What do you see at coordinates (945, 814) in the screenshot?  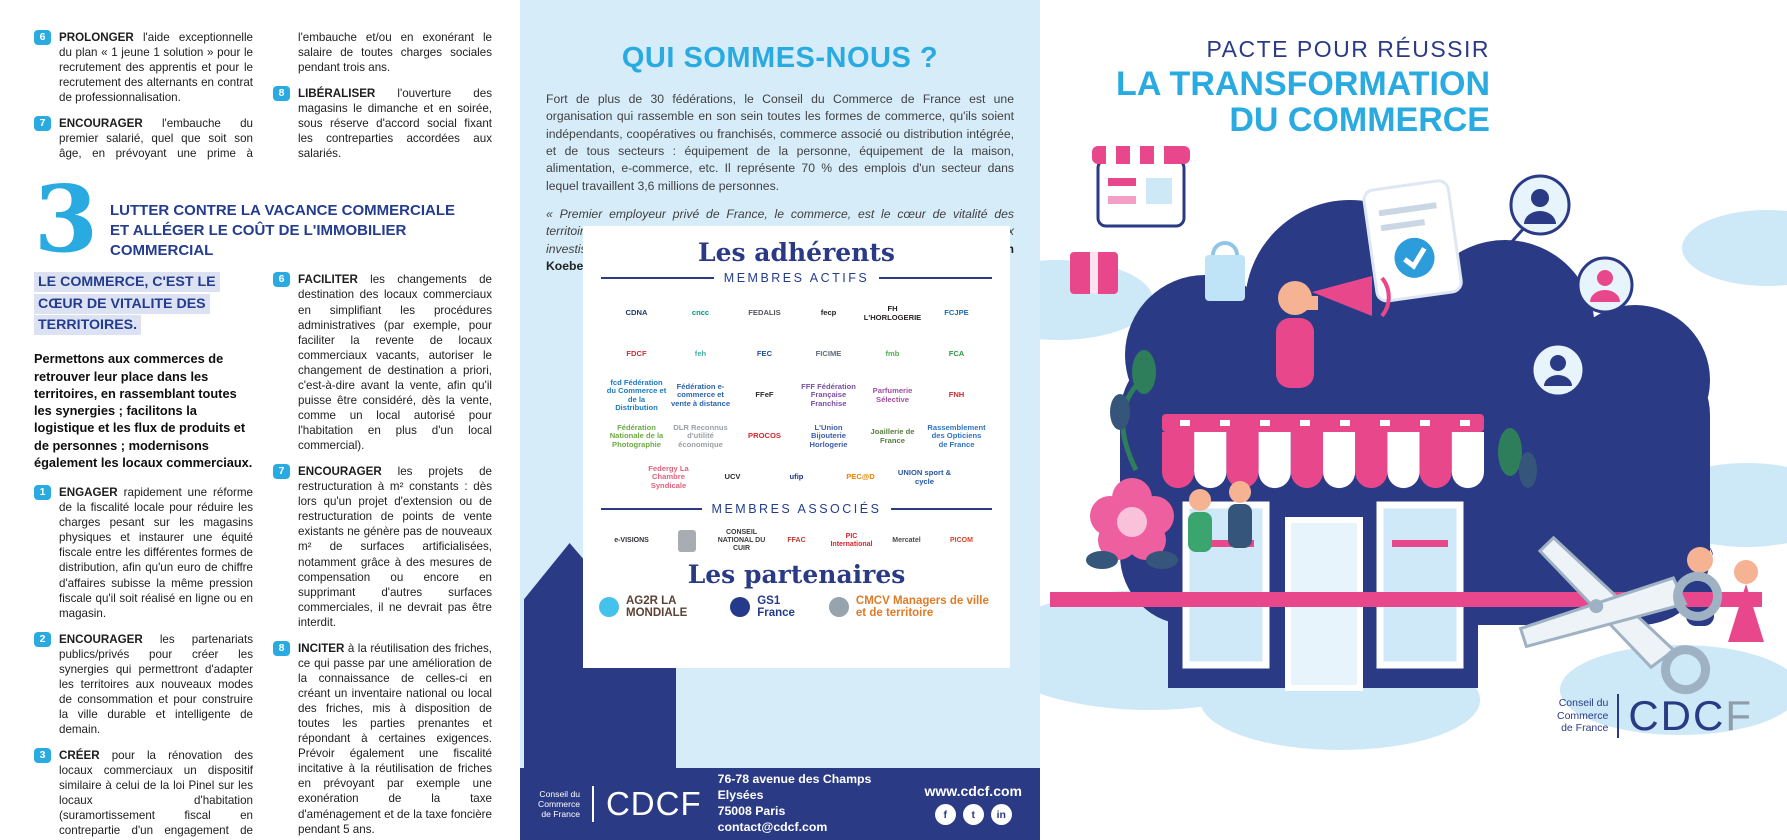 I see `facebook-icon: f` at bounding box center [945, 814].